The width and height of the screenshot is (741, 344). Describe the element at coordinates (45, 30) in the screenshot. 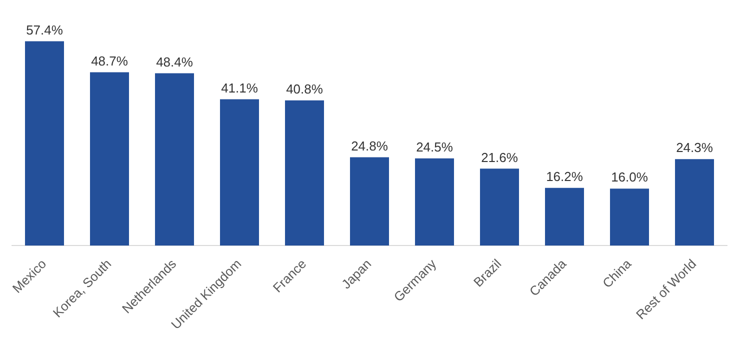

I see `data-label: 57.4%` at that location.